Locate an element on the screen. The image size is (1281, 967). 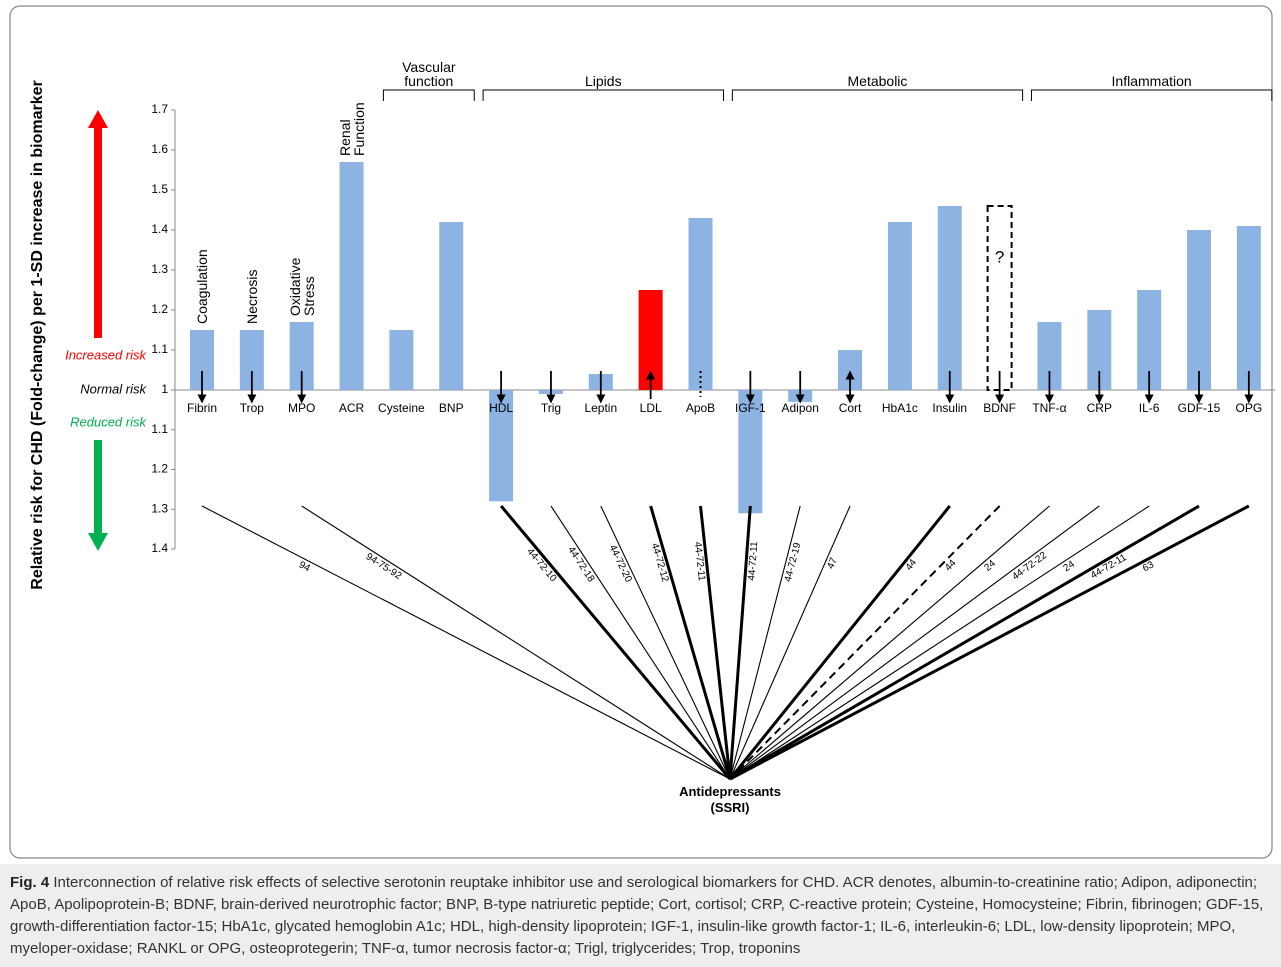
link-label: 94 is located at coordinates (304, 567).